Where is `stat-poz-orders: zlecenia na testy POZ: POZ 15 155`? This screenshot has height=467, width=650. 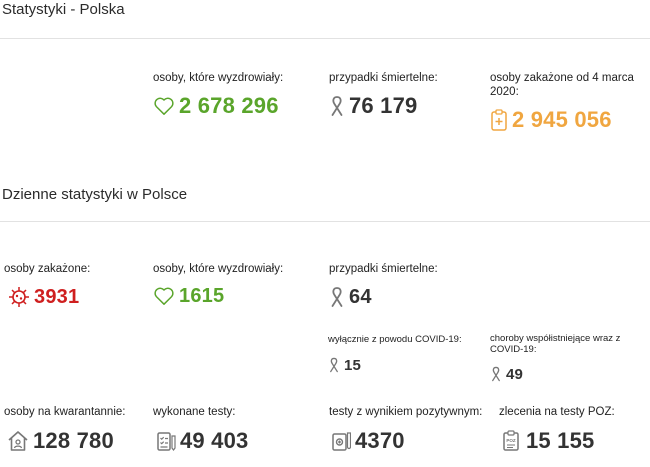
stat-poz-orders: zlecenia na testy POZ: POZ 15 155 is located at coordinates (557, 428).